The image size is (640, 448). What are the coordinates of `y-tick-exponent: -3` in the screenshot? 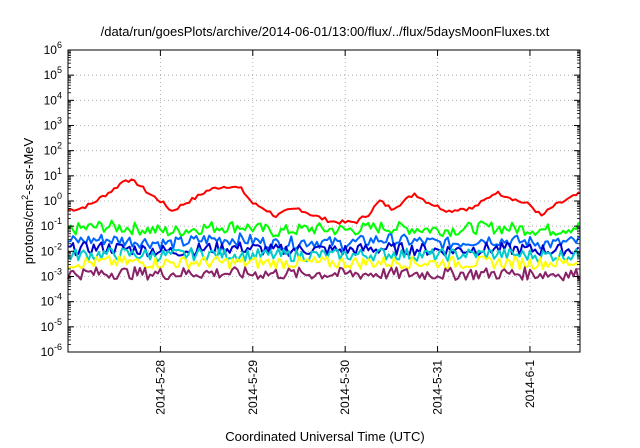 It's located at (58, 272).